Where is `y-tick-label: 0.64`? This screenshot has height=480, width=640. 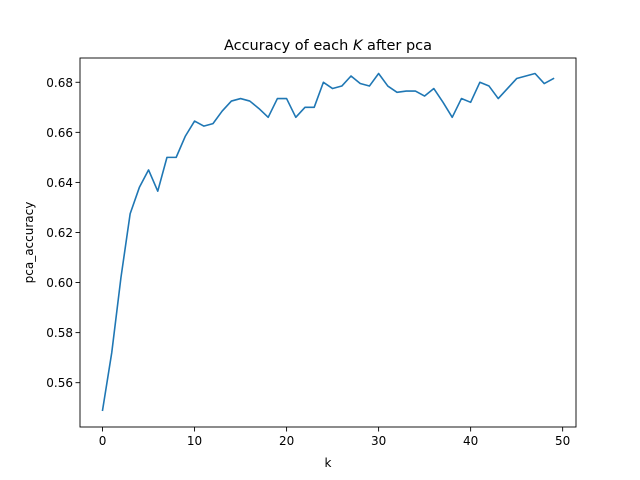
y-tick-label: 0.64 is located at coordinates (59, 183).